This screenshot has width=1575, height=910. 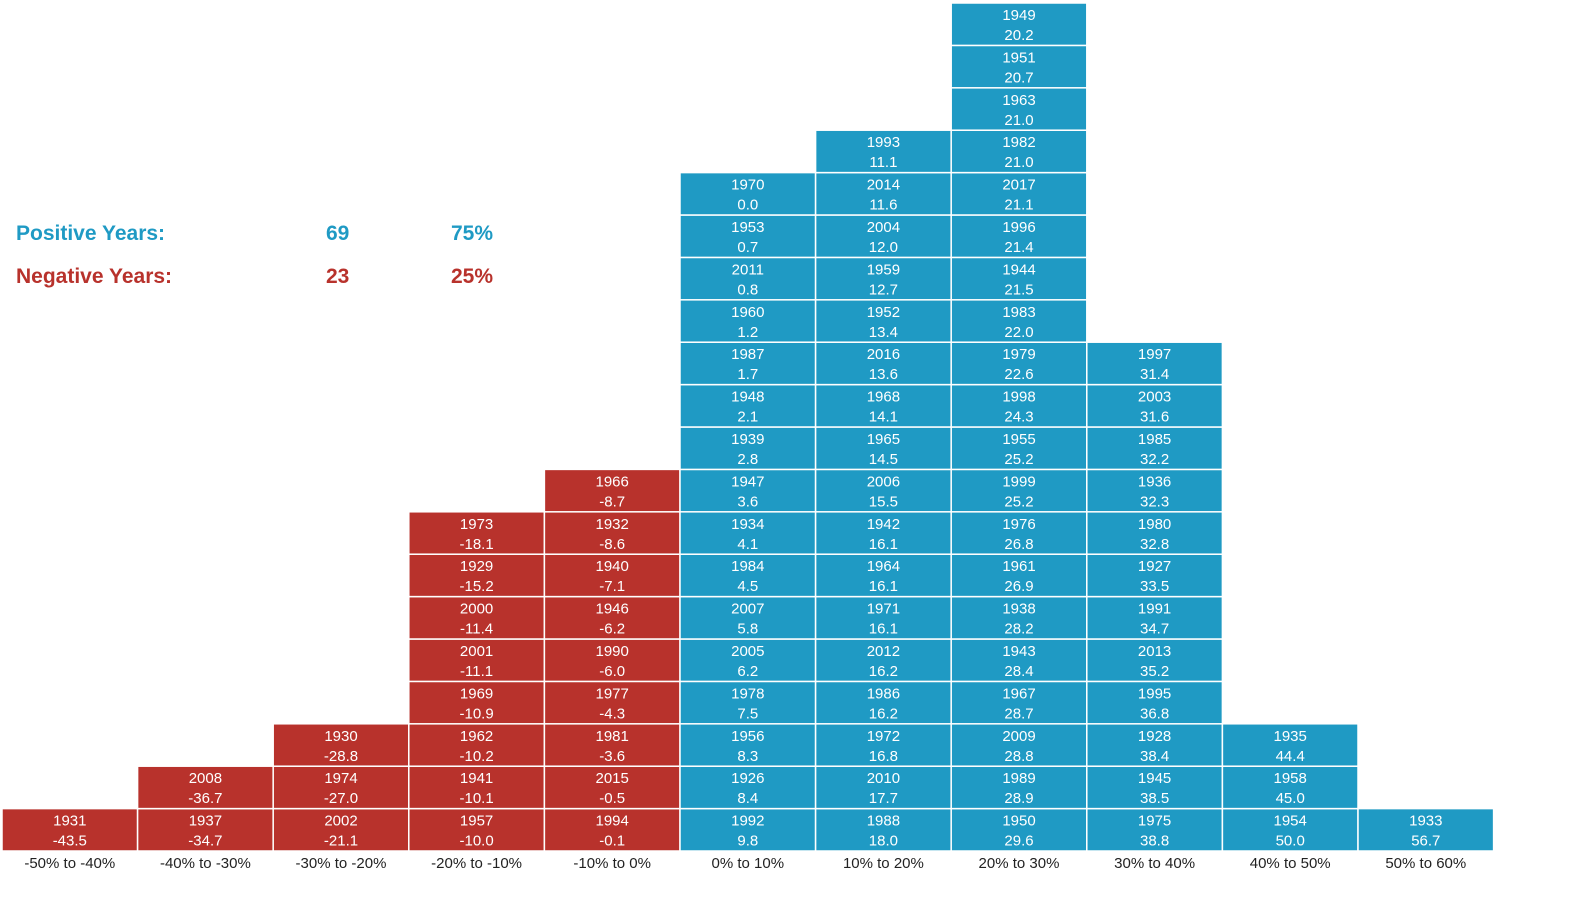 I want to click on year-cell: 1928 38.4, so click(x=1155, y=745).